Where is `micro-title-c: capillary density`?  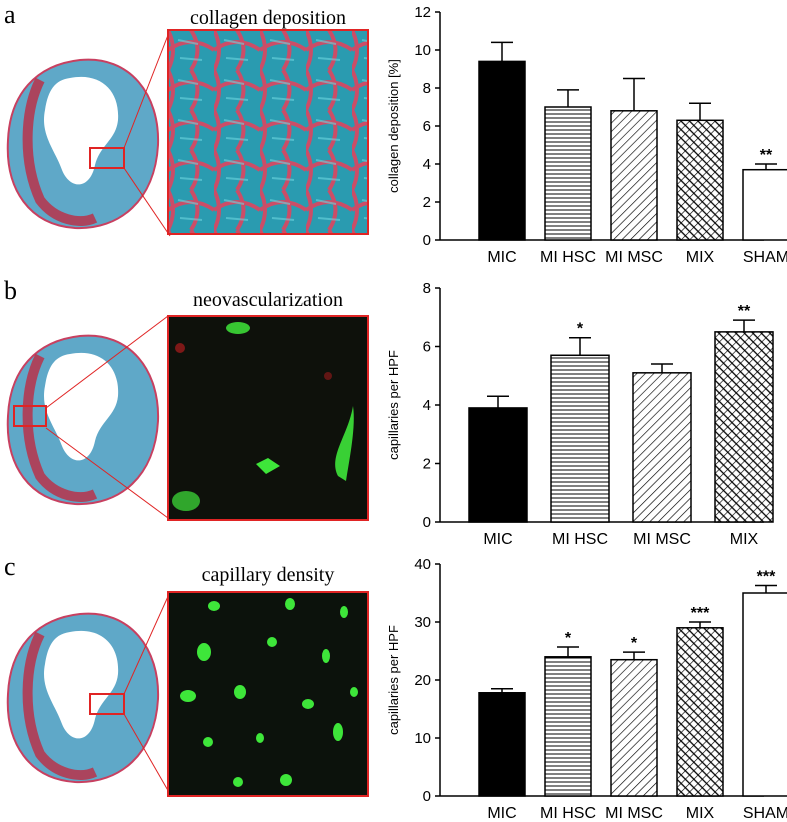
micro-title-c: capillary density is located at coordinates (268, 575).